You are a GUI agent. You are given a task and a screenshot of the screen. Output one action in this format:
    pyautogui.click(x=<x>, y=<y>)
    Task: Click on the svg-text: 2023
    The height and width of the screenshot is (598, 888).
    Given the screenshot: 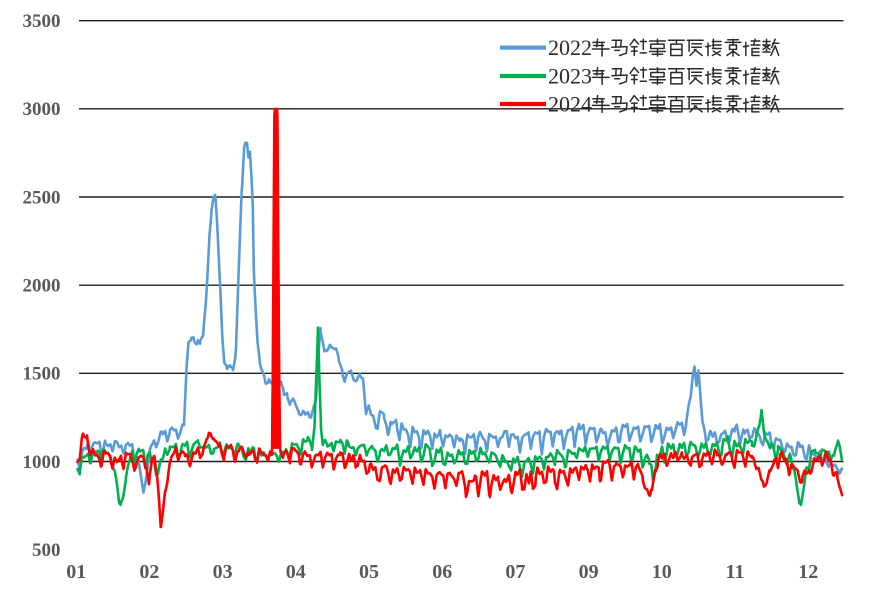 What is the action you would take?
    pyautogui.click(x=570, y=76)
    